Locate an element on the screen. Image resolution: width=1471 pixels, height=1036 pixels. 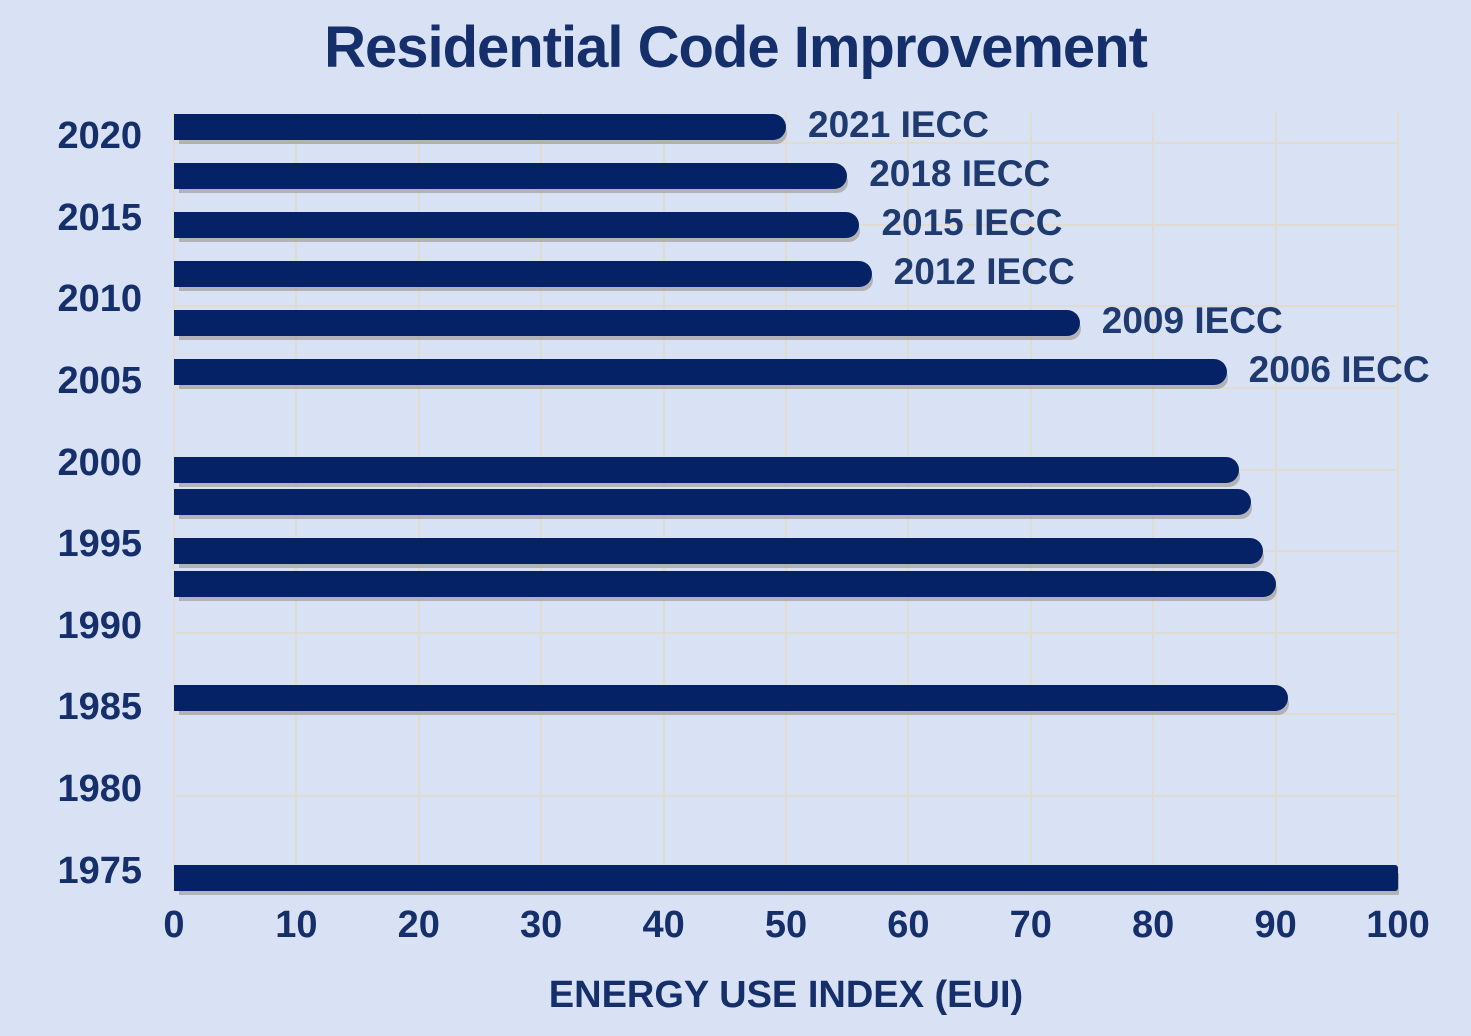
y-tick-label-1980: 1980 is located at coordinates (99, 788).